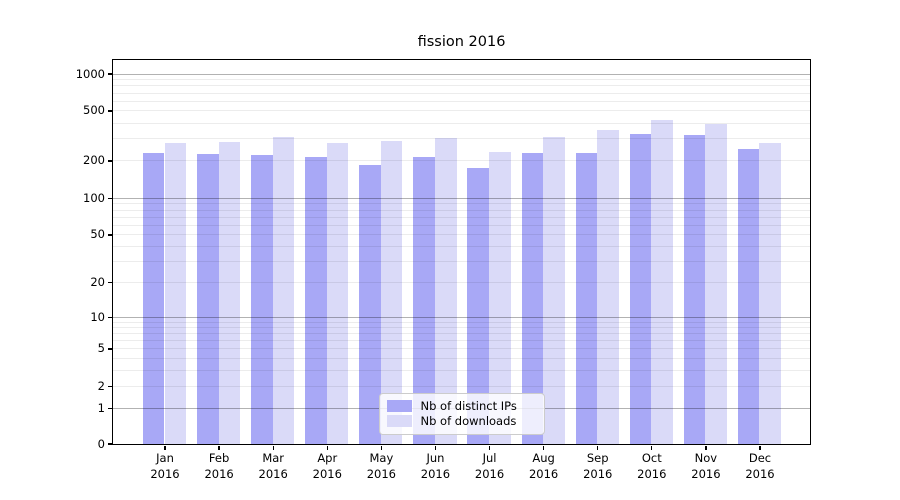  Describe the element at coordinates (273, 466) in the screenshot. I see `x-tick-label: Mar 2016` at that location.